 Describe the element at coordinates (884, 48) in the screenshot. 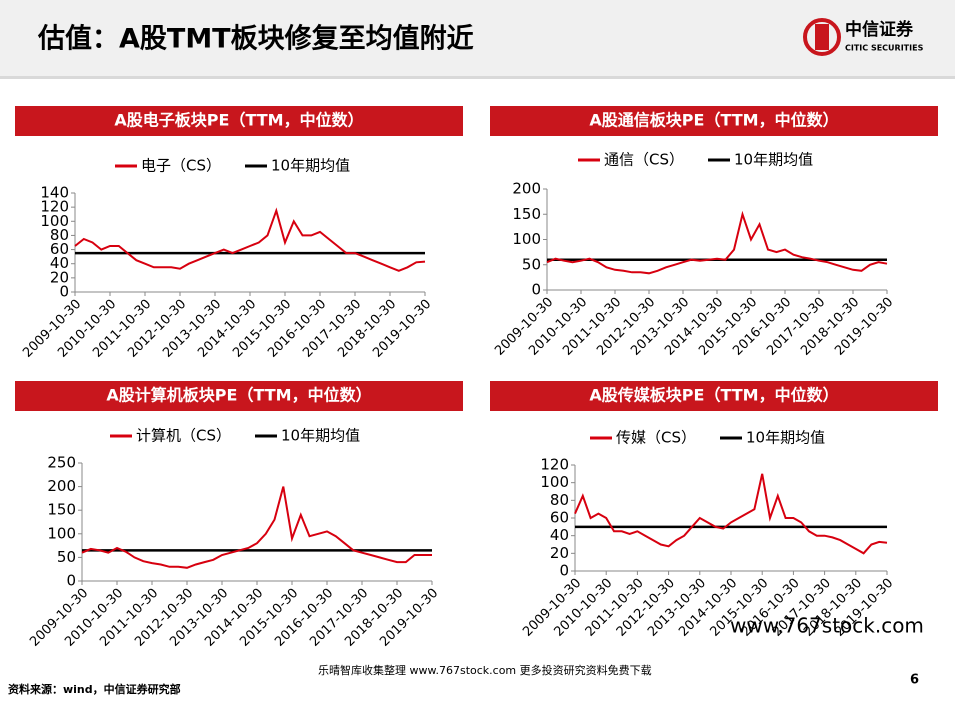

I see `logo-en: CITIC SECURITIES` at that location.